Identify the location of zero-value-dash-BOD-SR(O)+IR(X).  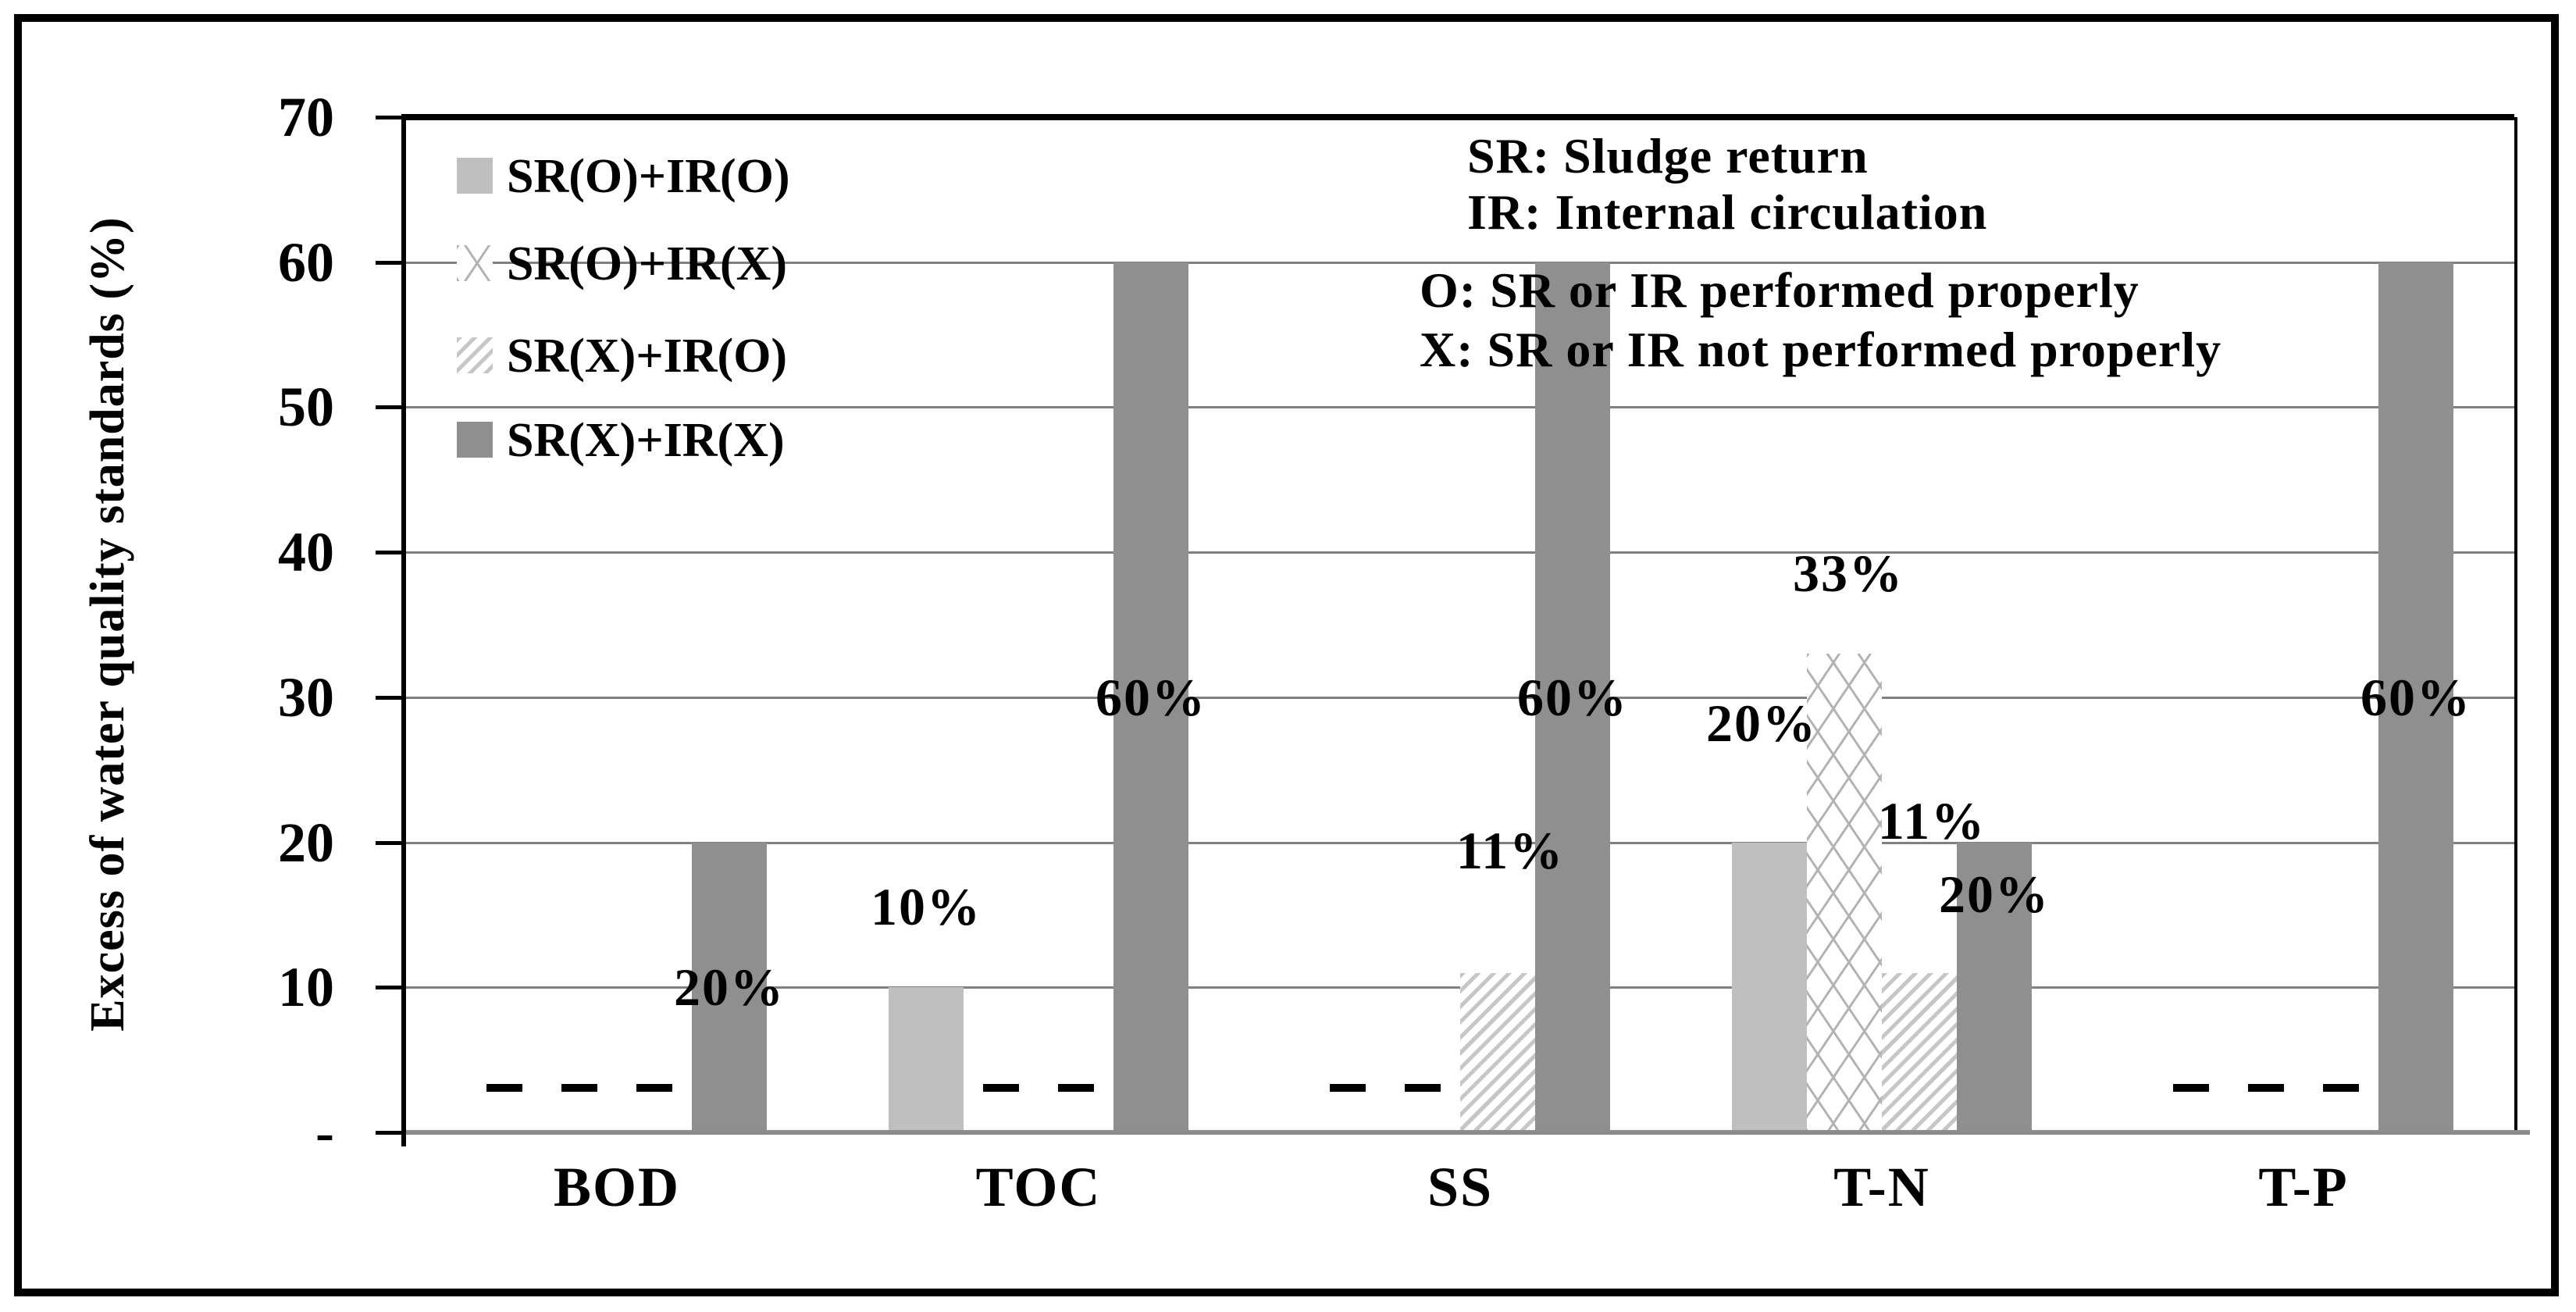
(579, 1088).